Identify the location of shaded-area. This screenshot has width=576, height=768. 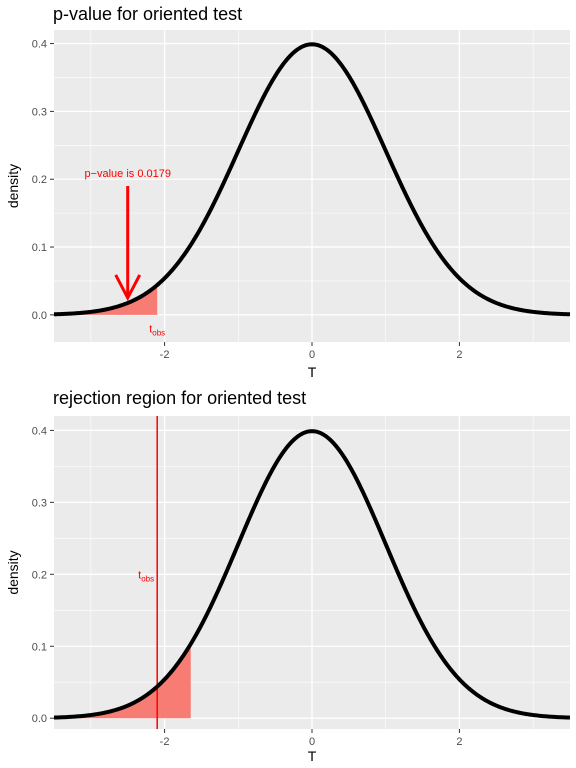
(106, 300).